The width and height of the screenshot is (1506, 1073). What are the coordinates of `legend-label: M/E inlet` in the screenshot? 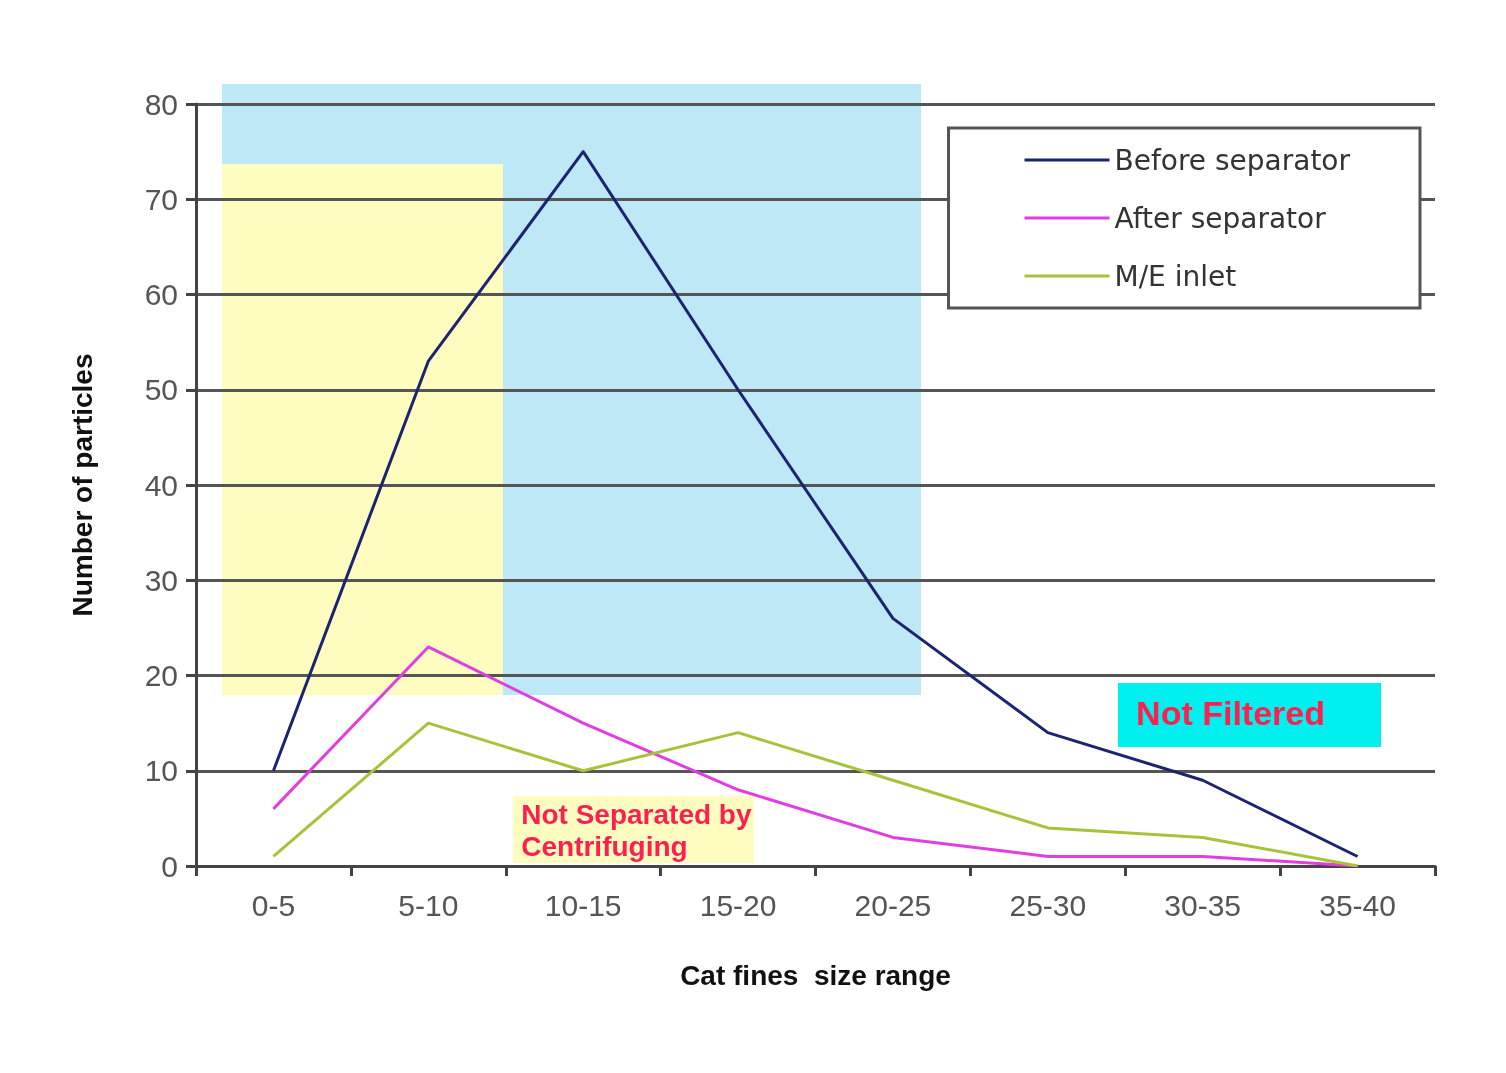 It's located at (1175, 276).